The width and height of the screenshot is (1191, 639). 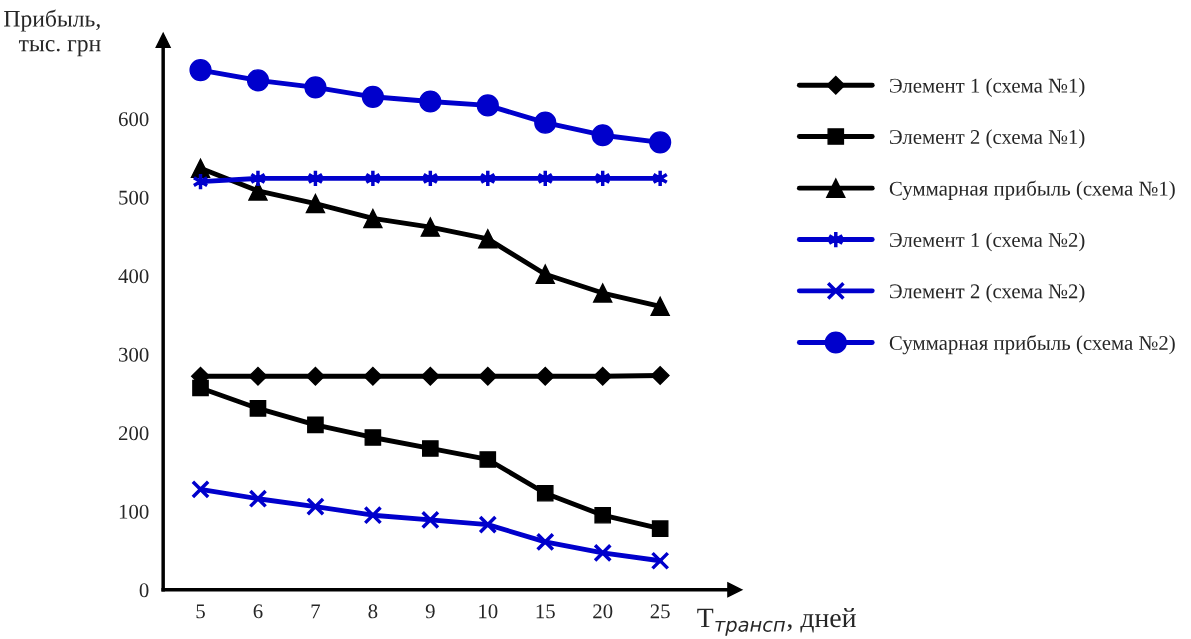 I want to click on y-tick-label: 100, so click(x=134, y=511).